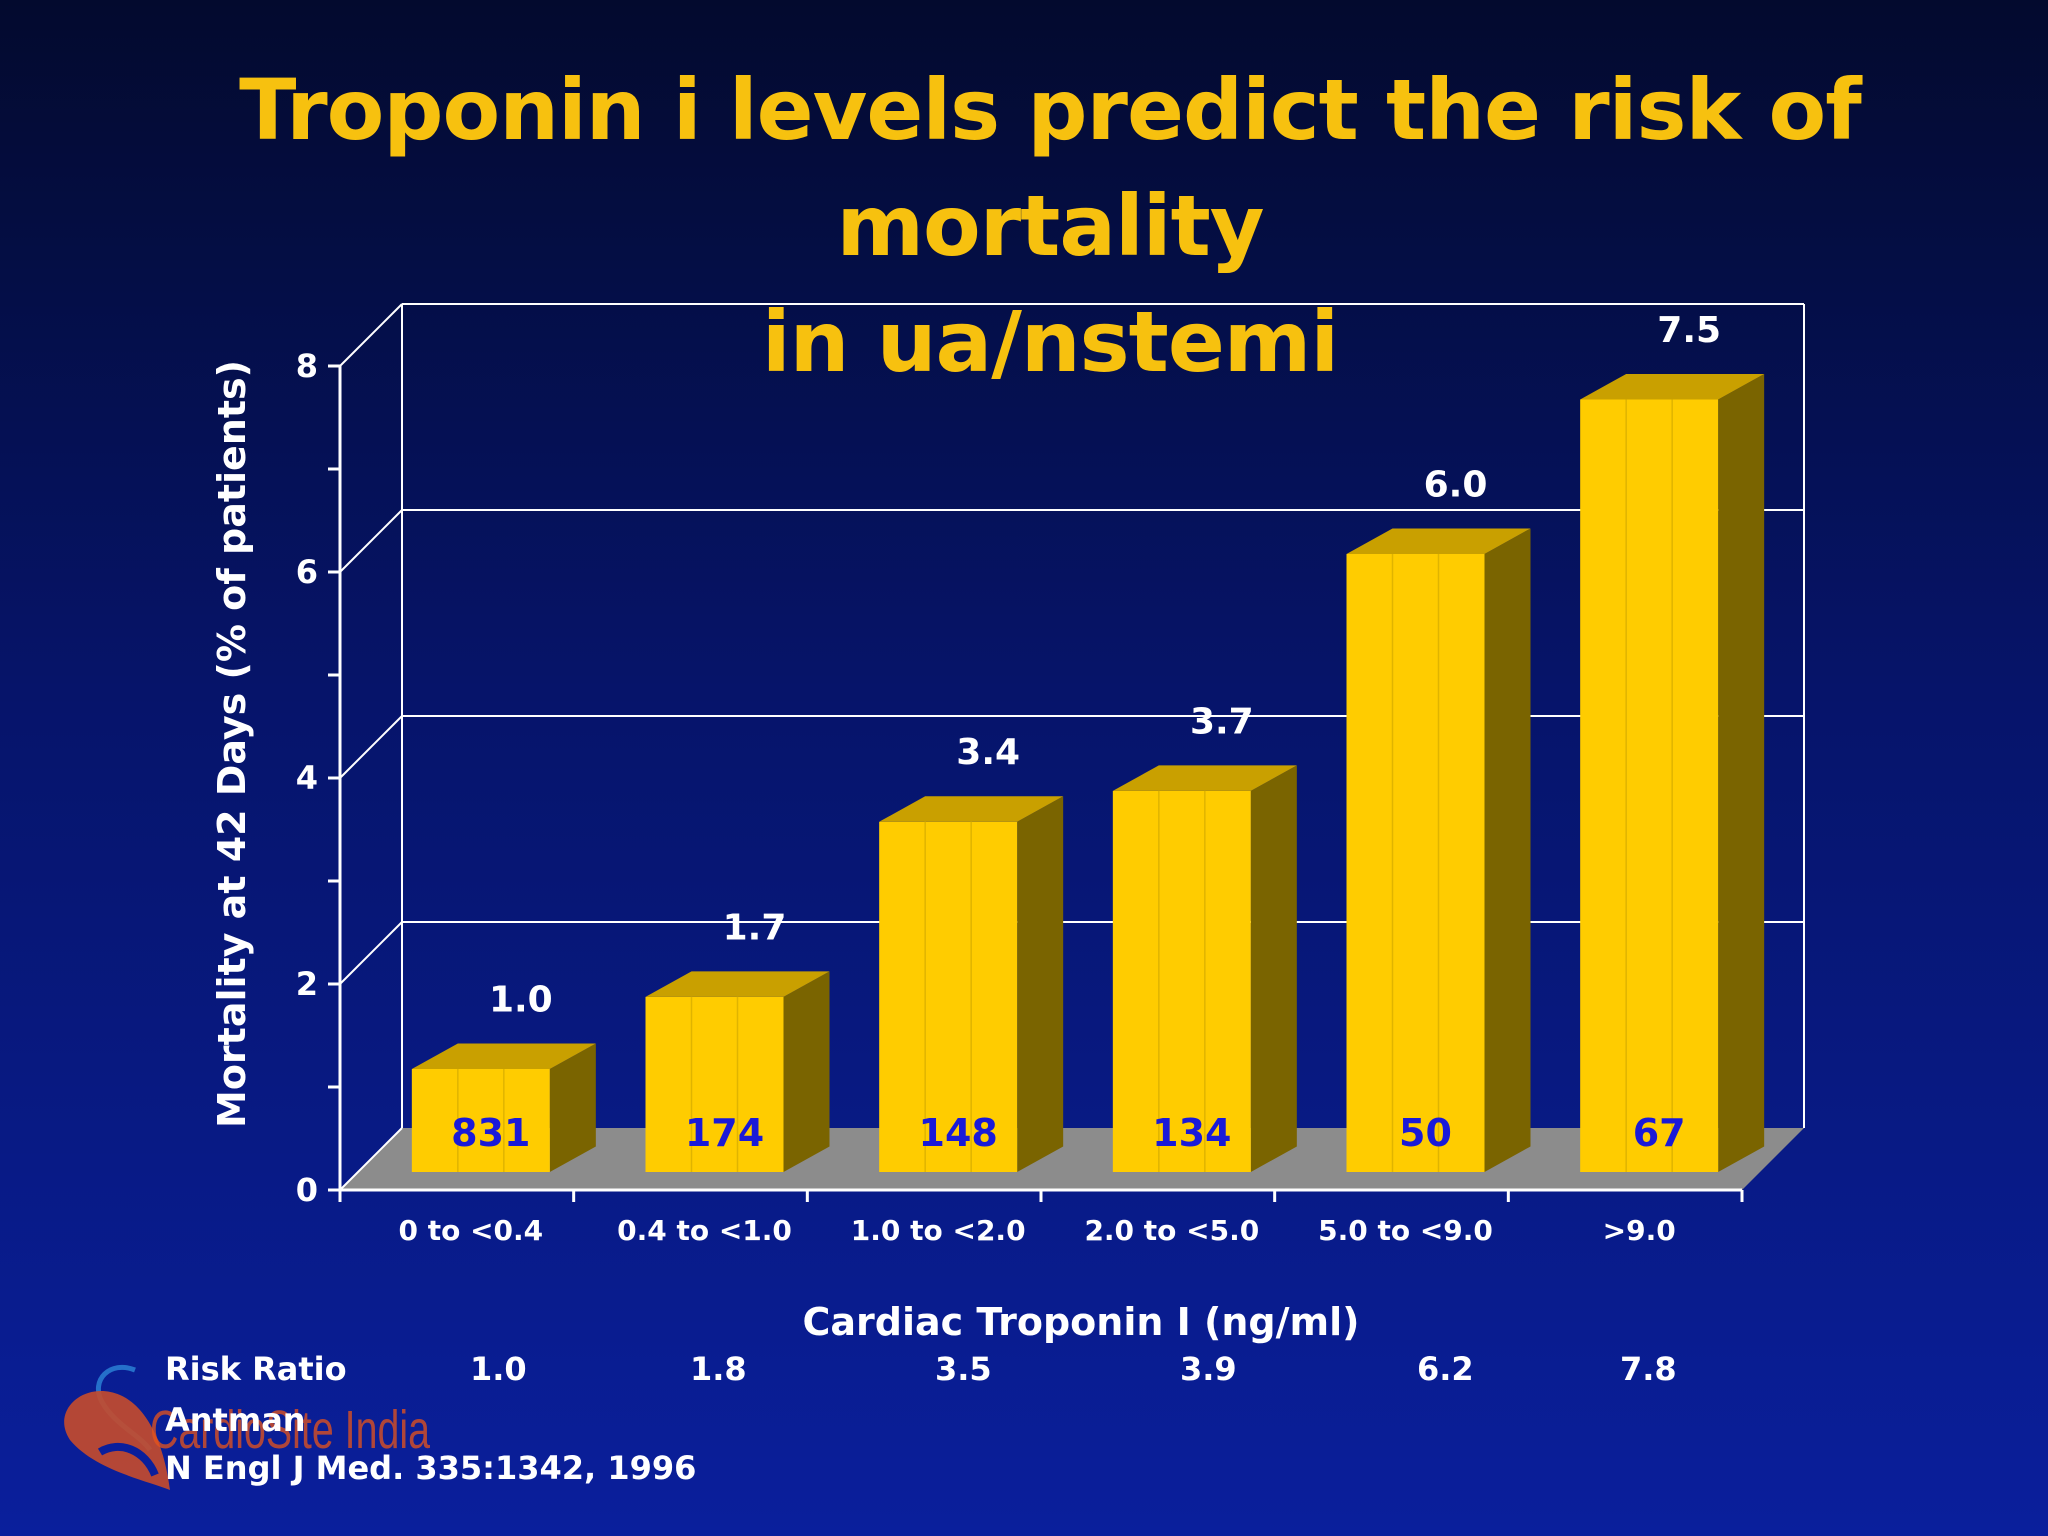  Describe the element at coordinates (1024, 1375) in the screenshot. I see `risk-ratio-row: Risk Ratio 1.0 1.8 3.5 3.9 6.2 7.8` at that location.